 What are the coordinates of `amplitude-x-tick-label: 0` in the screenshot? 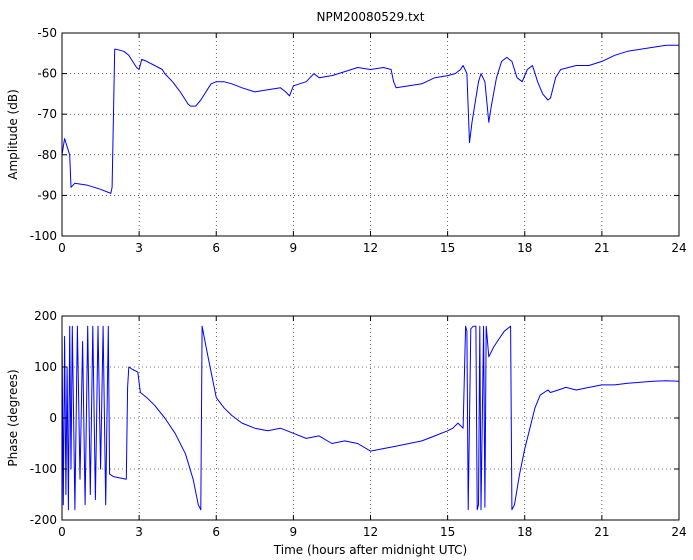 It's located at (62, 248).